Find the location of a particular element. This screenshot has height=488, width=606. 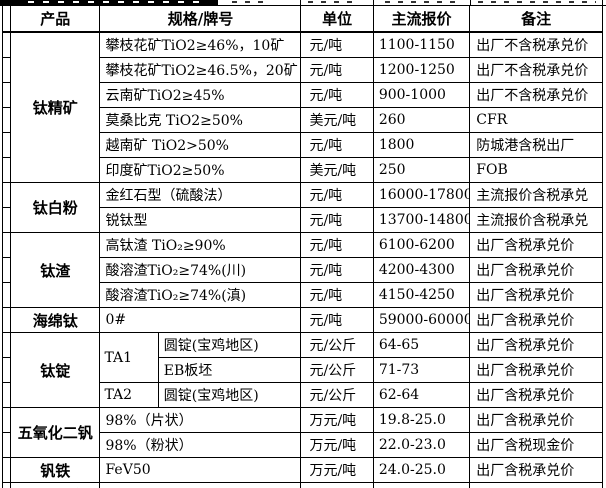

header-unit: 单位 is located at coordinates (337, 19).